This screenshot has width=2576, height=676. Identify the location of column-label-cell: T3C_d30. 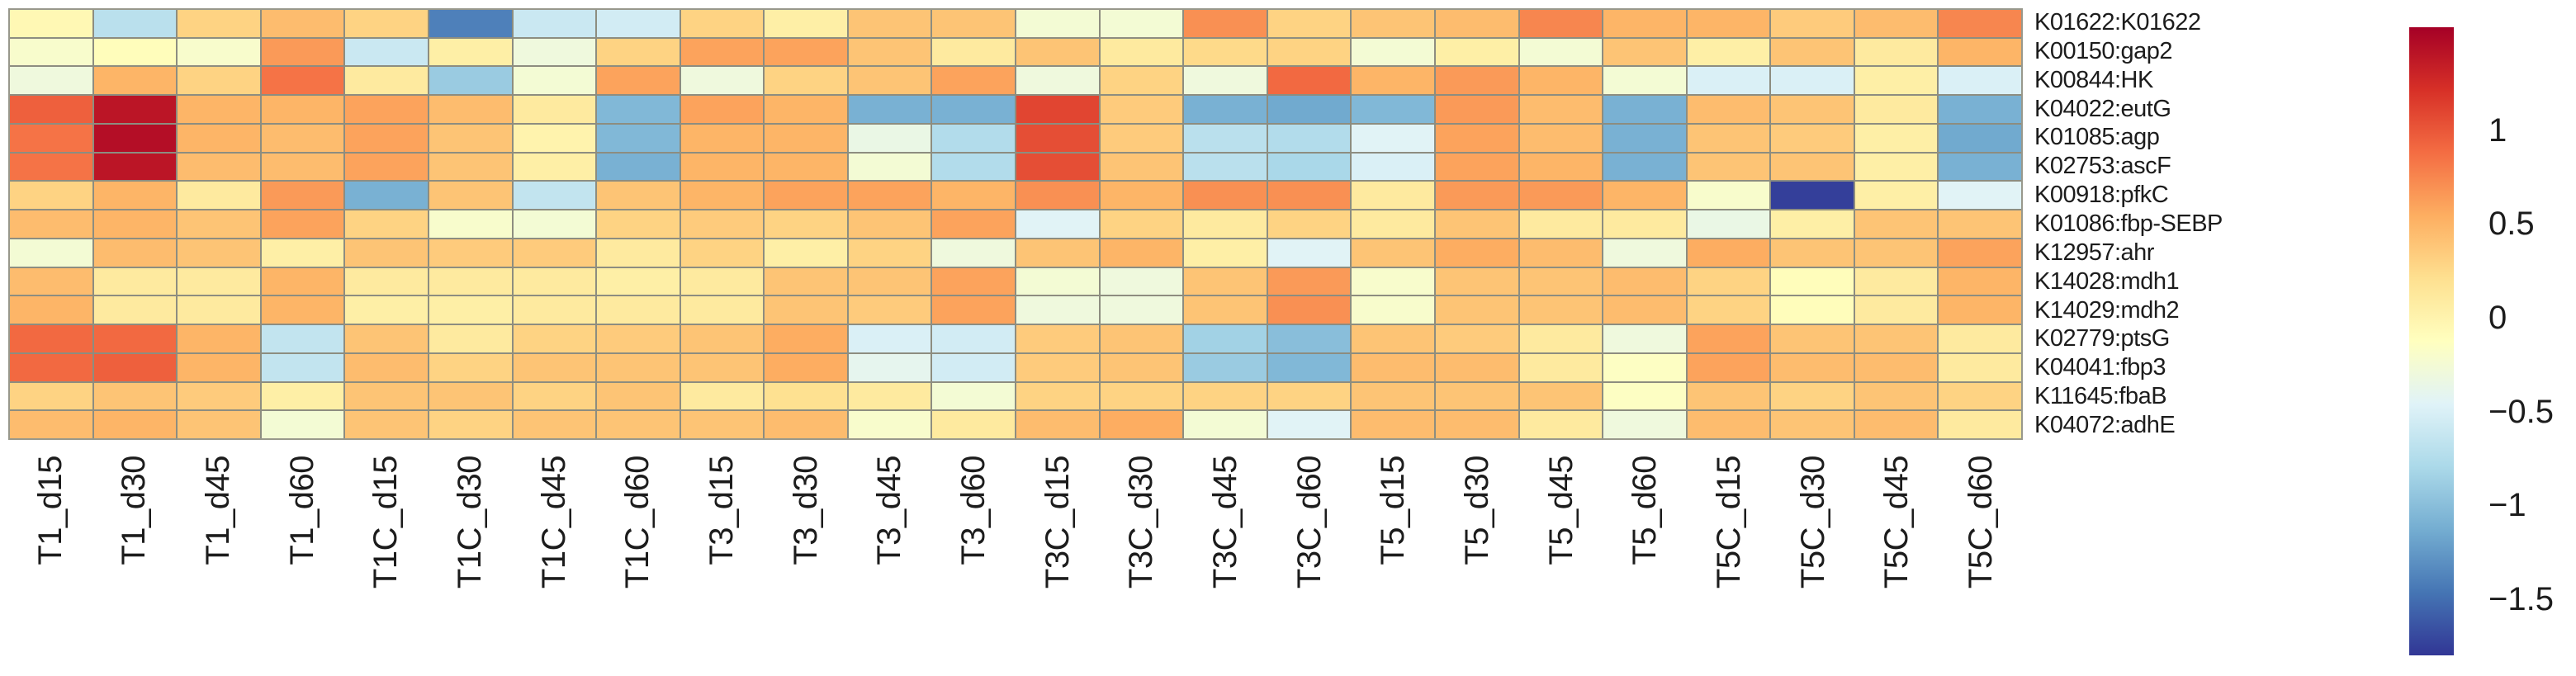
(1142, 559).